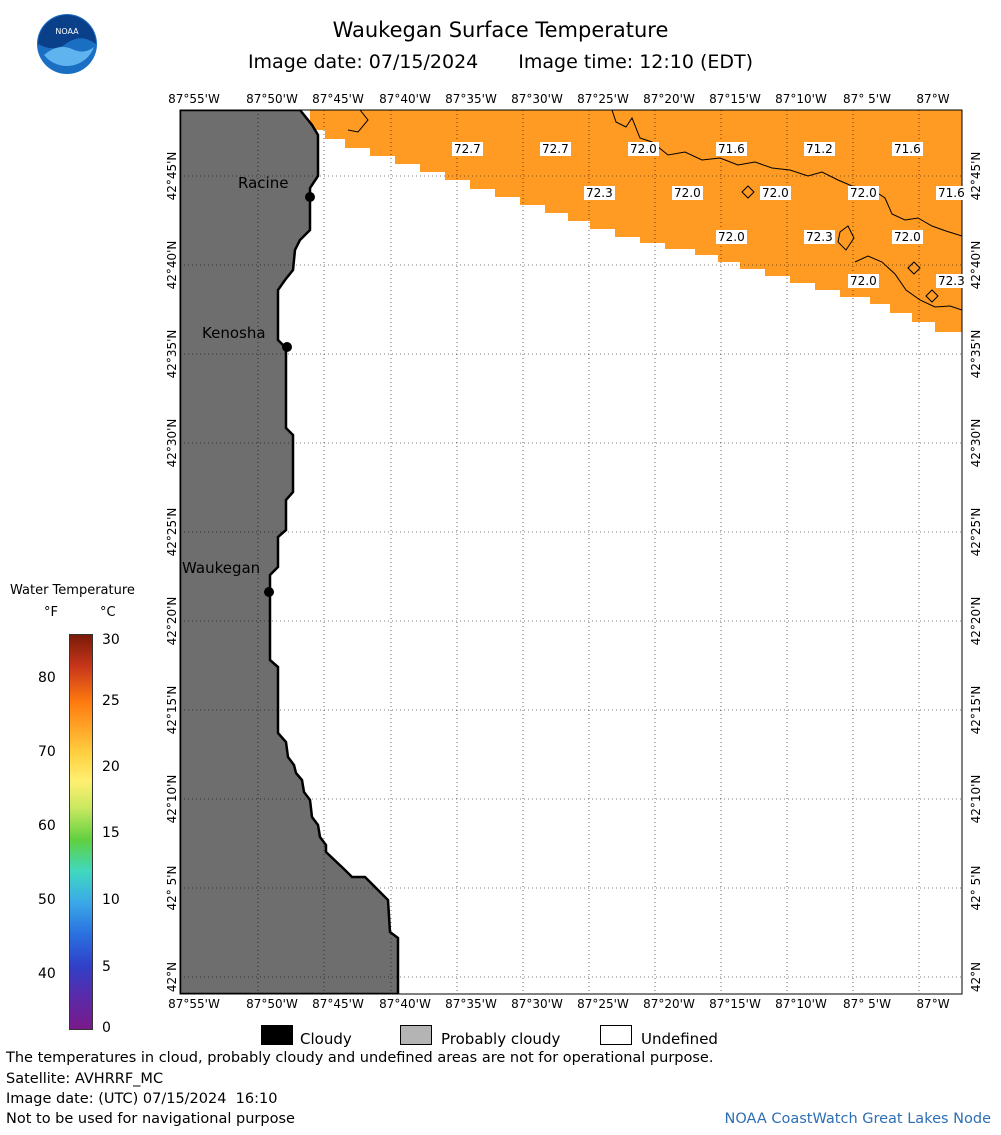 This screenshot has width=1001, height=1135. What do you see at coordinates (111, 701) in the screenshot?
I see `celsius-tick: 25` at bounding box center [111, 701].